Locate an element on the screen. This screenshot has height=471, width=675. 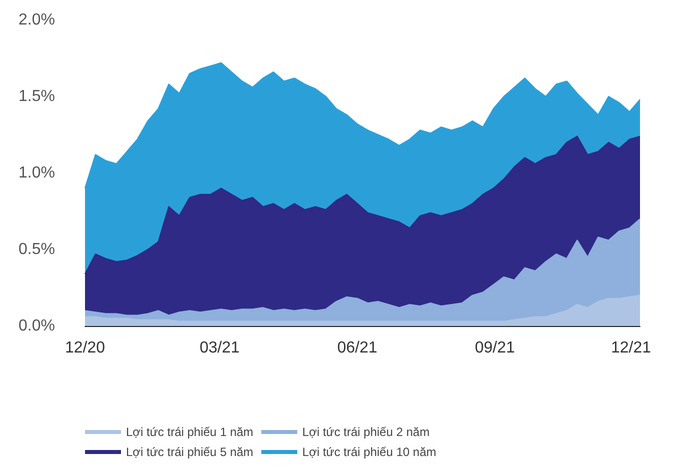
legend-label: Lợi tức trái phiếu 1 năm is located at coordinates (190, 432).